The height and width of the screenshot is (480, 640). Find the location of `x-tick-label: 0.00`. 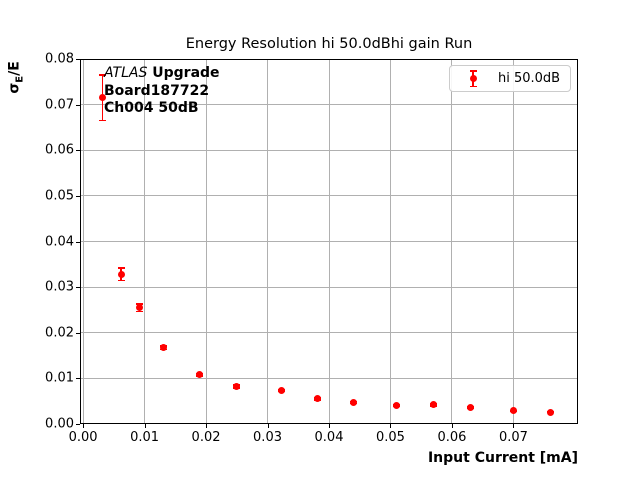

x-tick-label: 0.00 is located at coordinates (83, 437).